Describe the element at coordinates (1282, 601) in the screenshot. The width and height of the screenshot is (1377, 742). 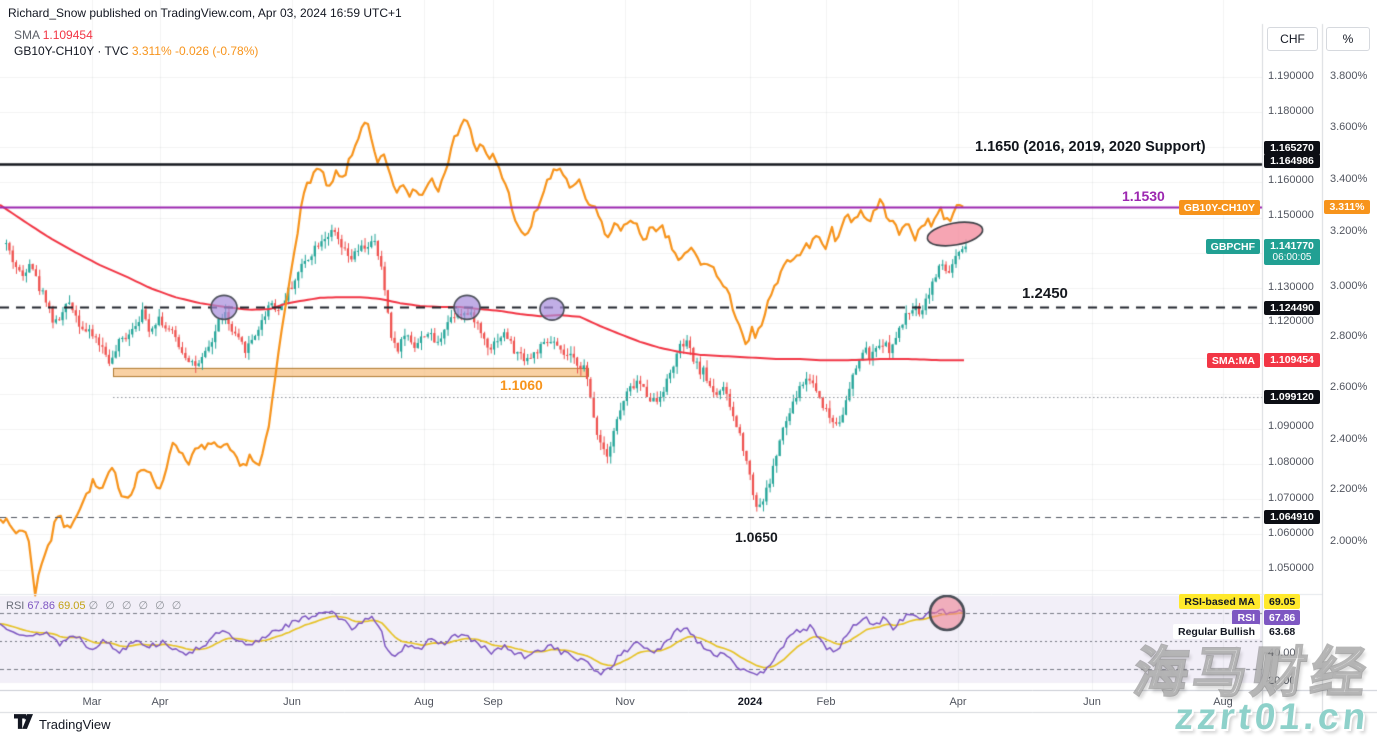
I see `rsi-row-value: 69.05` at that location.